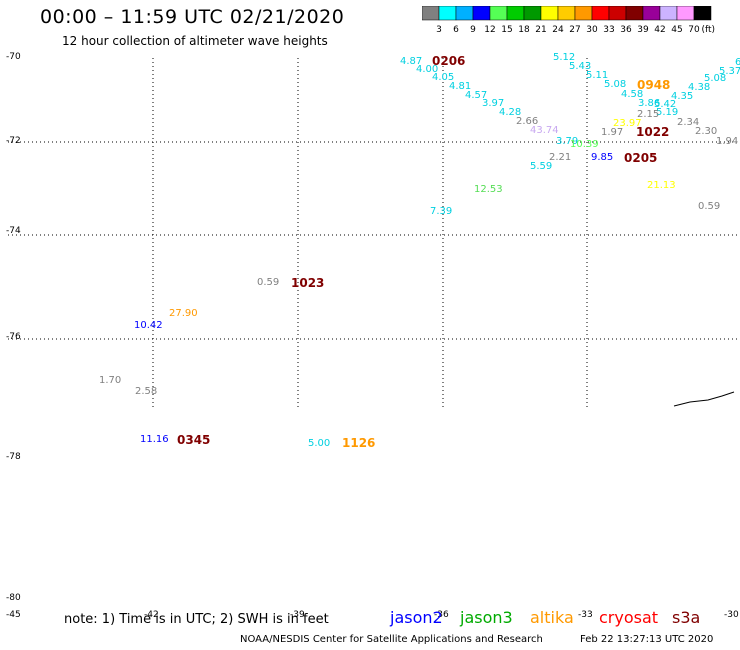 The image size is (740, 650). What do you see at coordinates (358, 443) in the screenshot?
I see `pass-time-label: 1126` at bounding box center [358, 443].